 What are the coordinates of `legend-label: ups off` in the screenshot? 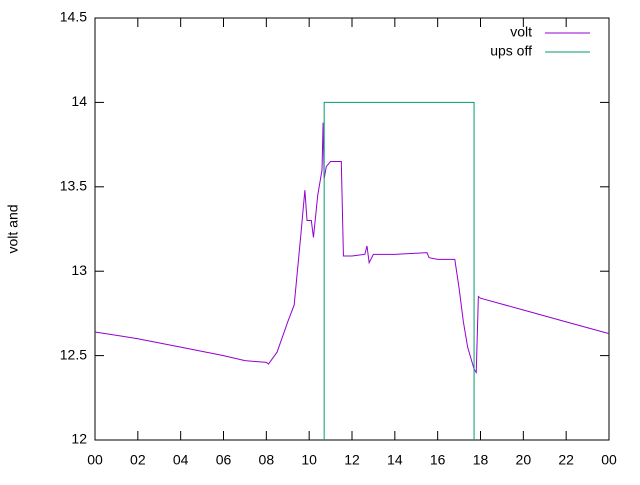 It's located at (511, 51).